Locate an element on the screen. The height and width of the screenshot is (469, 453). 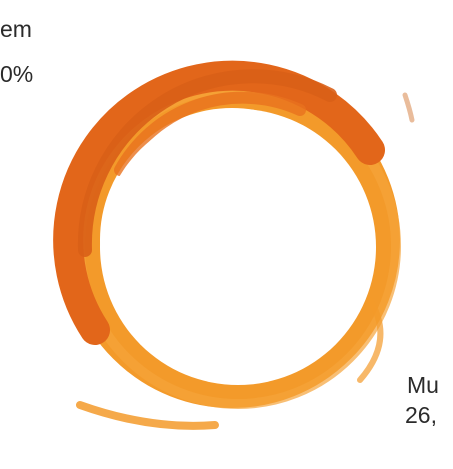
label-line: 0% is located at coordinates (16, 74).